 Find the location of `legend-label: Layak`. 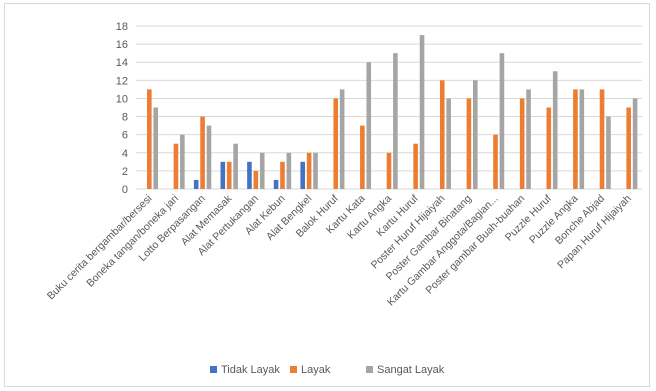

legend-label: Layak is located at coordinates (316, 370).